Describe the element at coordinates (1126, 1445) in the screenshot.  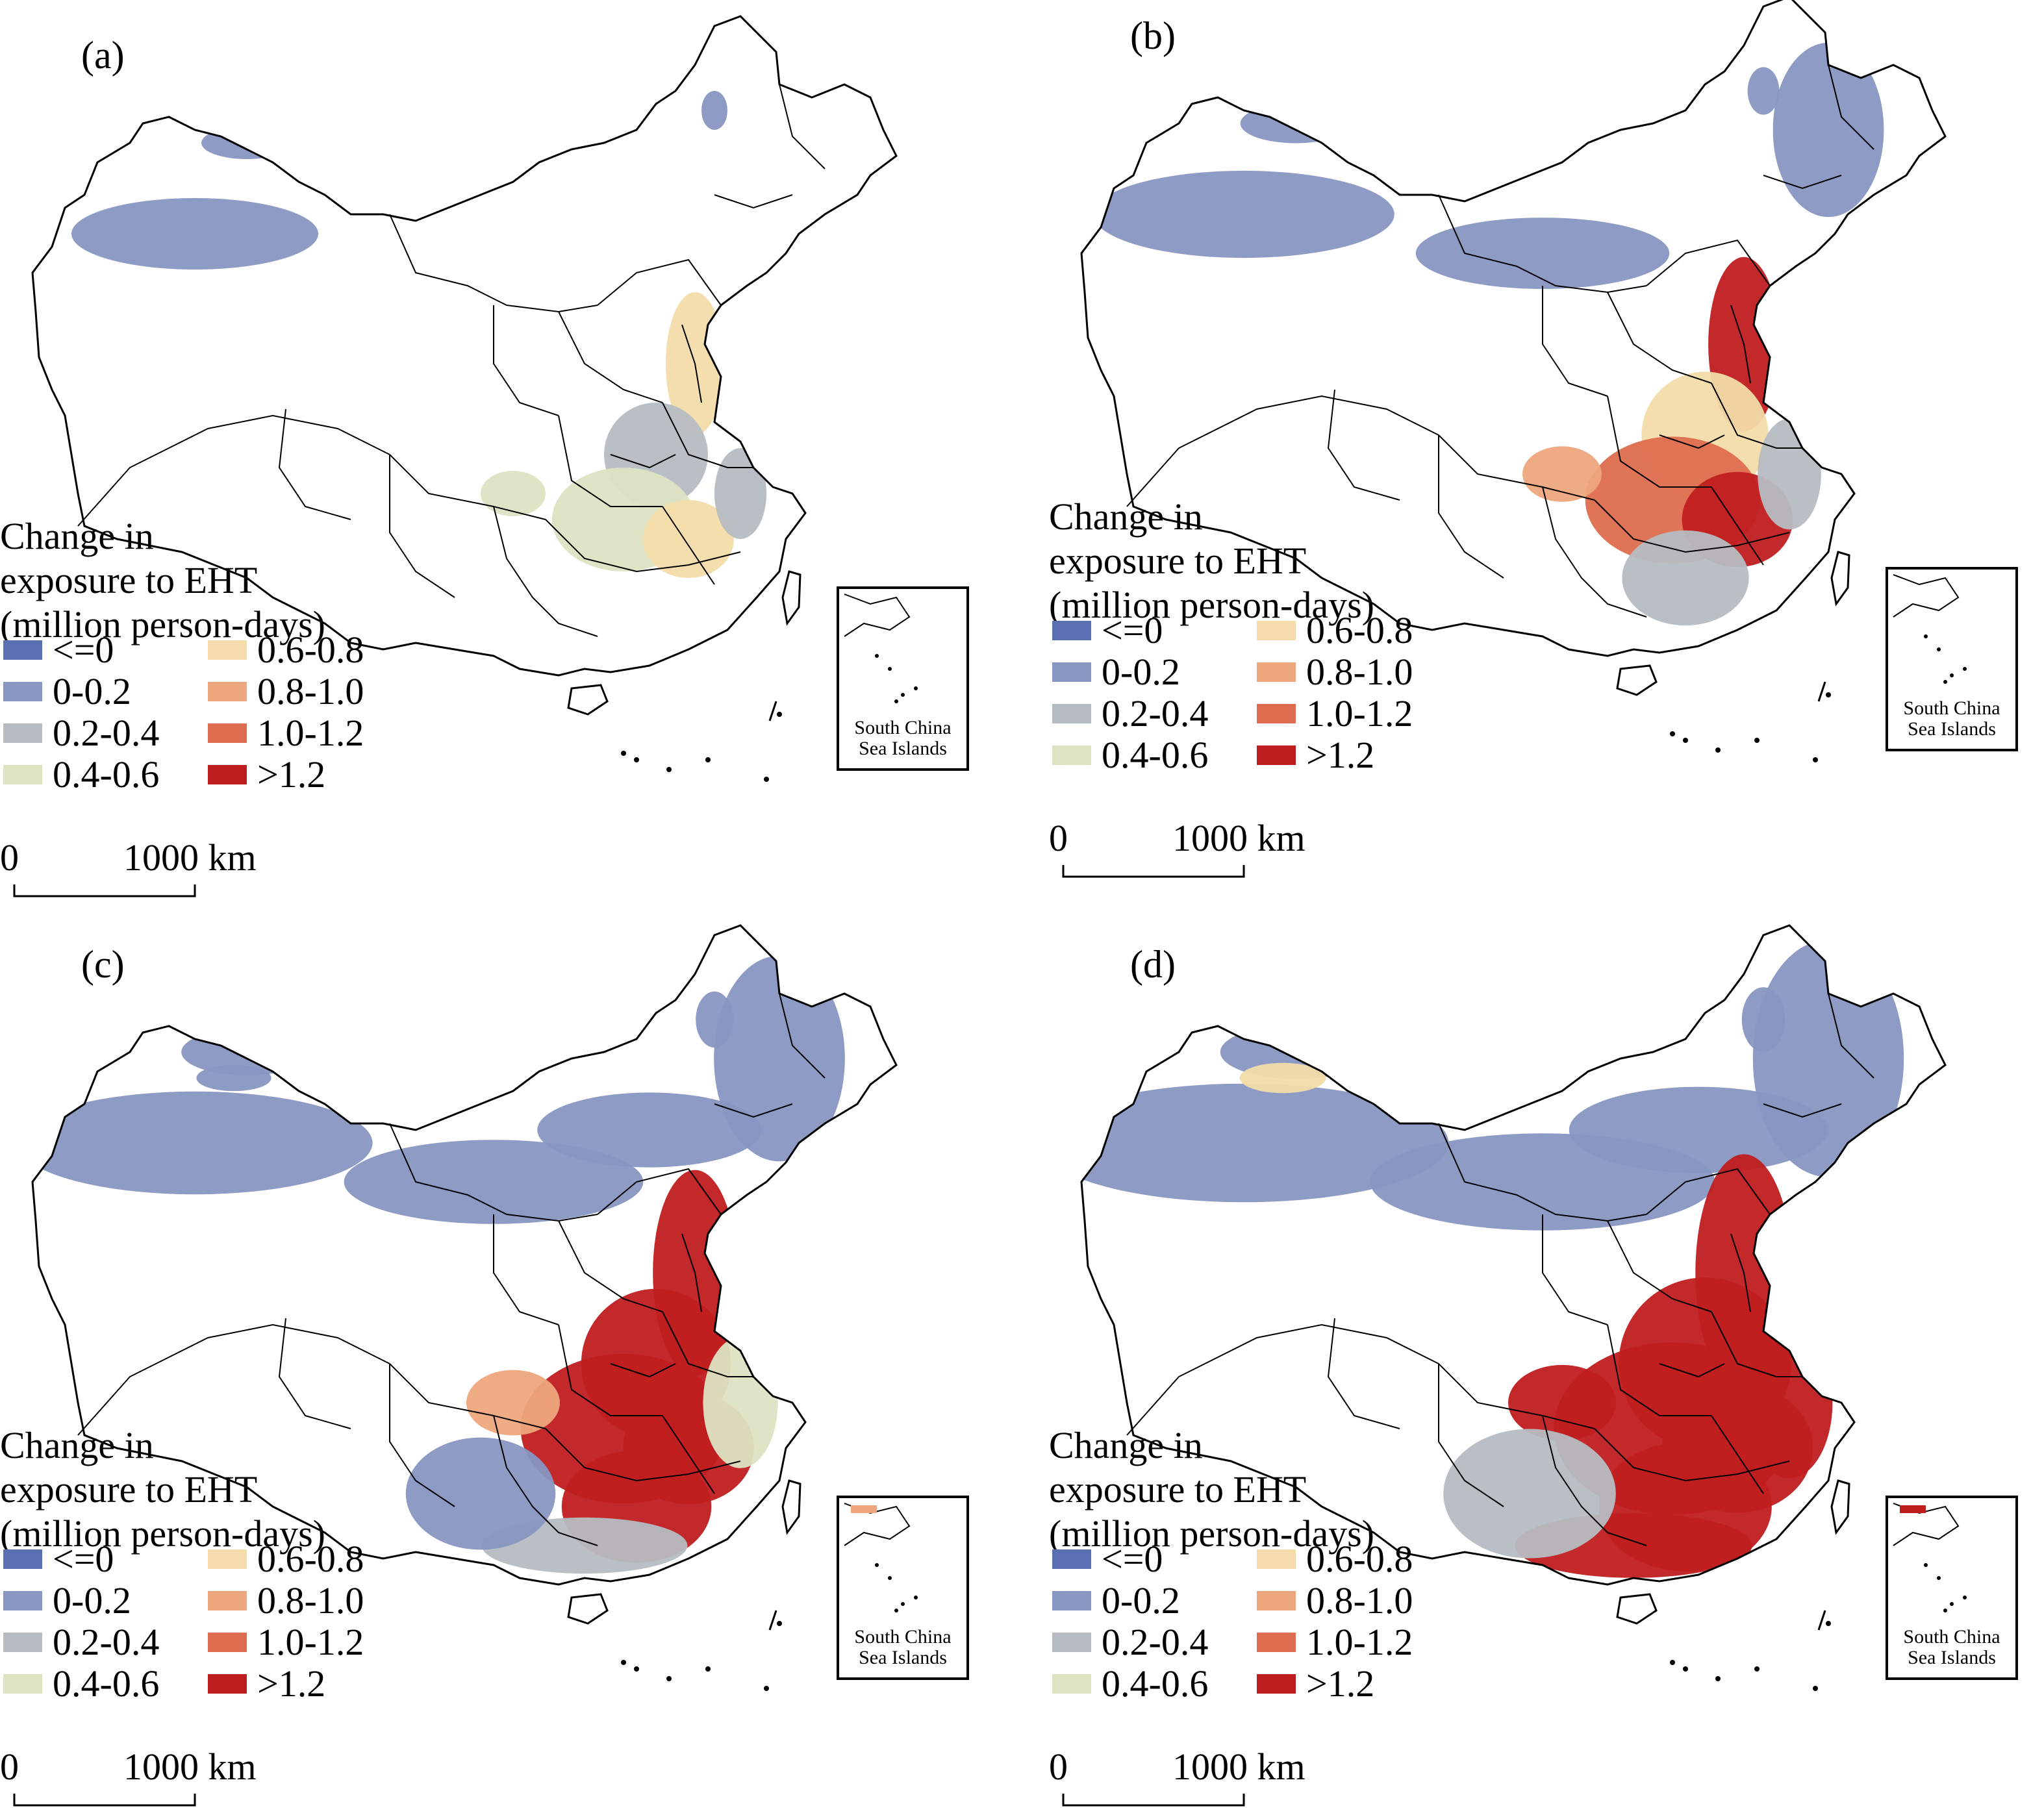
I see `legend-title-line: Change in` at that location.